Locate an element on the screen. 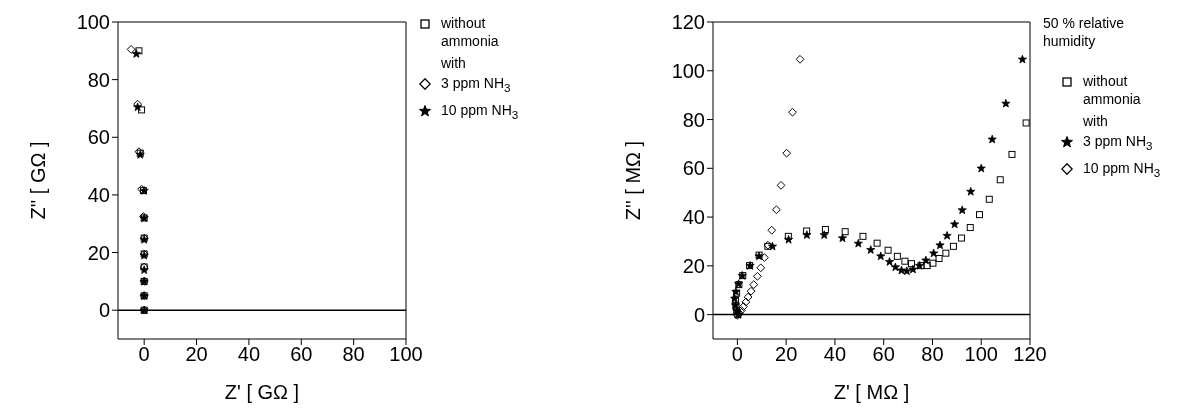 Image resolution: width=1181 pixels, height=408 pixels. x-axis-title: Z' [ MΩ ] is located at coordinates (871, 392).